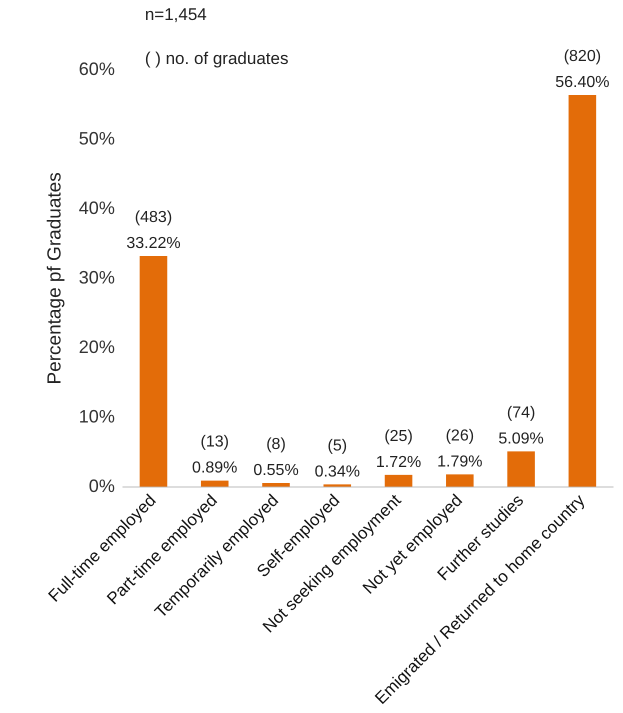 This screenshot has height=713, width=623. I want to click on y-axis-title: Percentage pf Graduates, so click(55, 278).